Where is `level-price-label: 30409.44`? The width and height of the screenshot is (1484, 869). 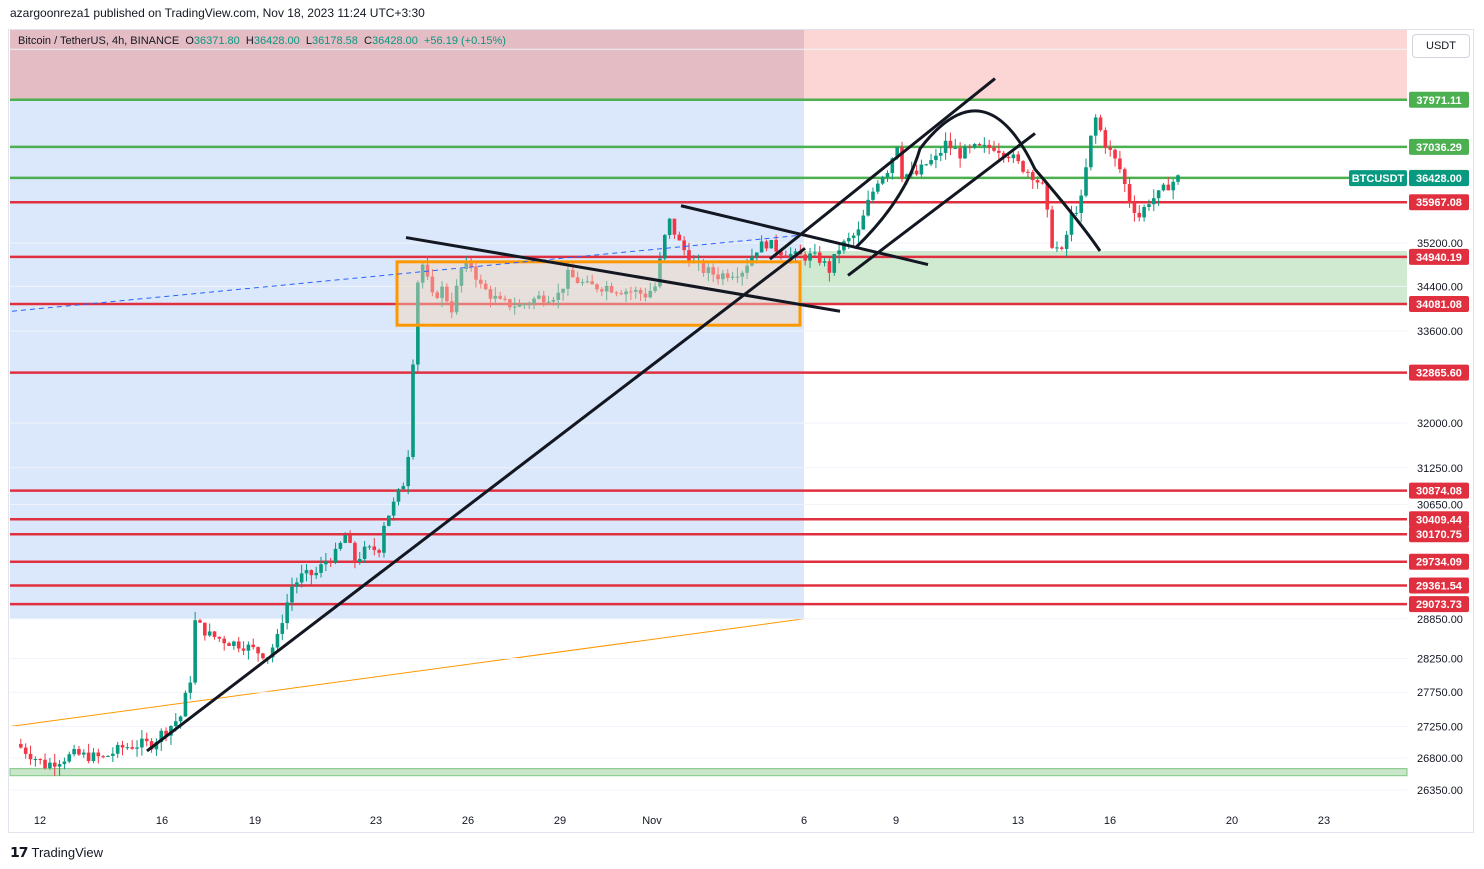 level-price-label: 30409.44 is located at coordinates (1439, 520).